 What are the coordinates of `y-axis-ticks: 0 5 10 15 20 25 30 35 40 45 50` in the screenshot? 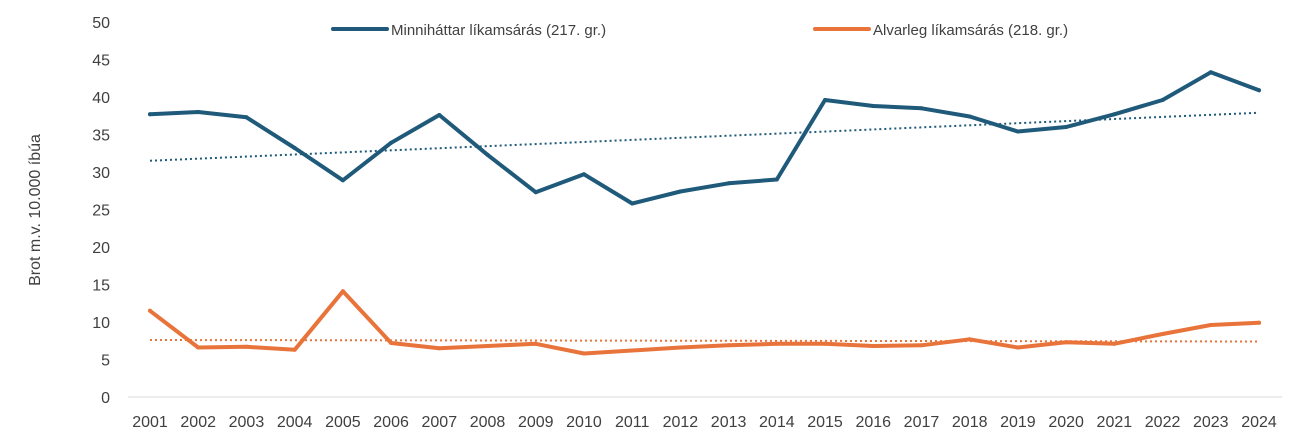 It's located at (101, 211).